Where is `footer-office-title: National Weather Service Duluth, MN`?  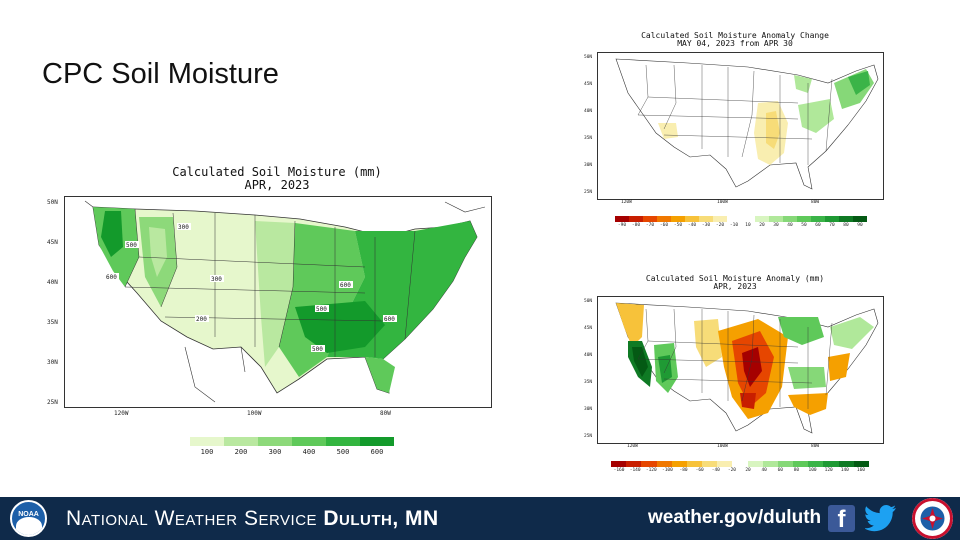 footer-office-title: National Weather Service Duluth, MN is located at coordinates (252, 519).